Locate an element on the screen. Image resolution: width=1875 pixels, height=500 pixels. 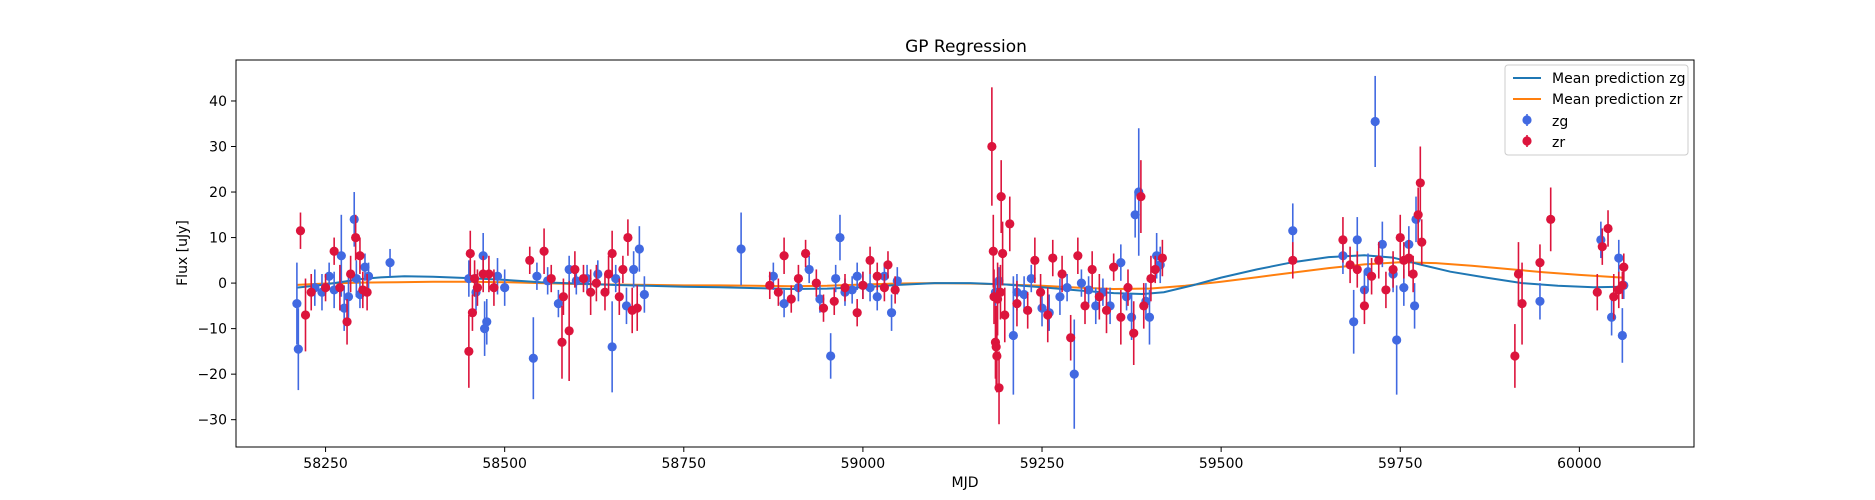
y-tick-label: −10 is located at coordinates (212, 330).